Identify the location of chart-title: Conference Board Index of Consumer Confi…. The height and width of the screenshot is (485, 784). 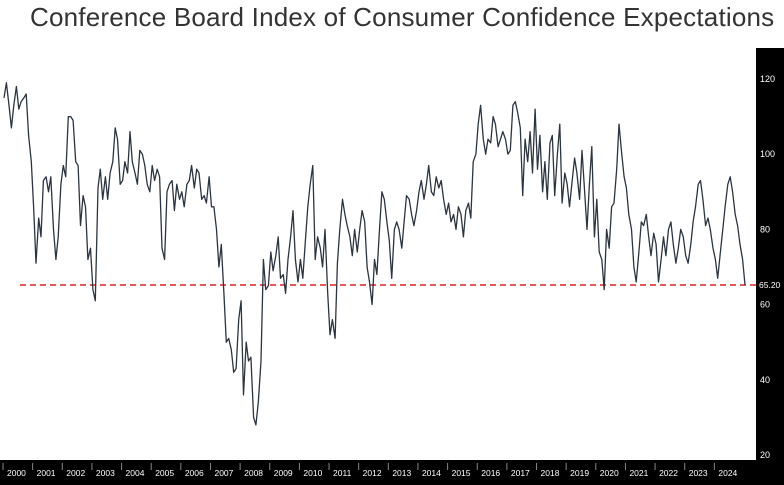
(402, 17).